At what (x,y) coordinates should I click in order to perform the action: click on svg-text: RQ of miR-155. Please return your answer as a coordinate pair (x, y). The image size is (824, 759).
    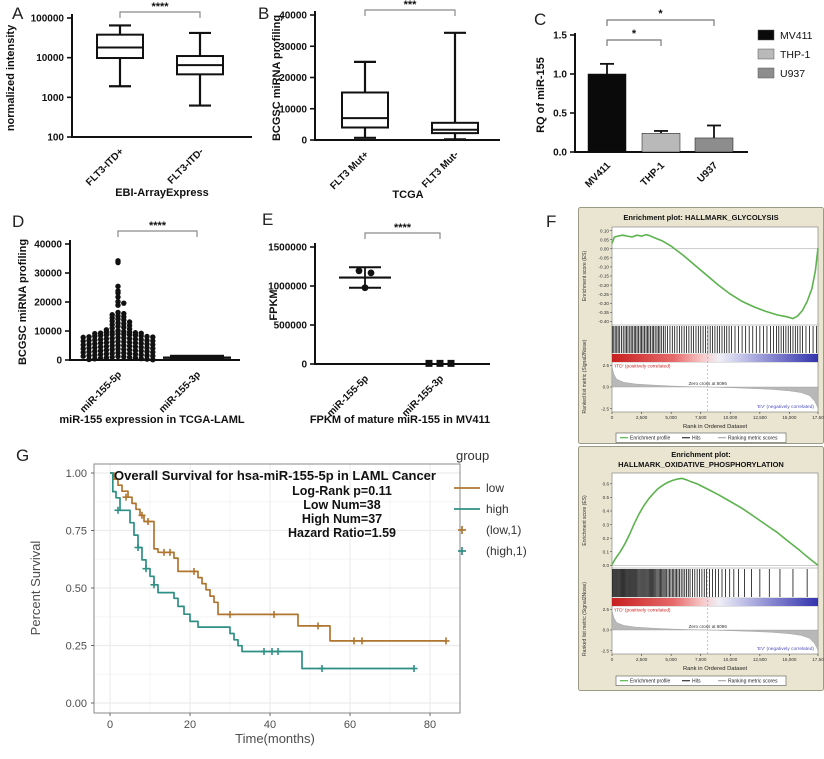
    Looking at the image, I should click on (541, 95).